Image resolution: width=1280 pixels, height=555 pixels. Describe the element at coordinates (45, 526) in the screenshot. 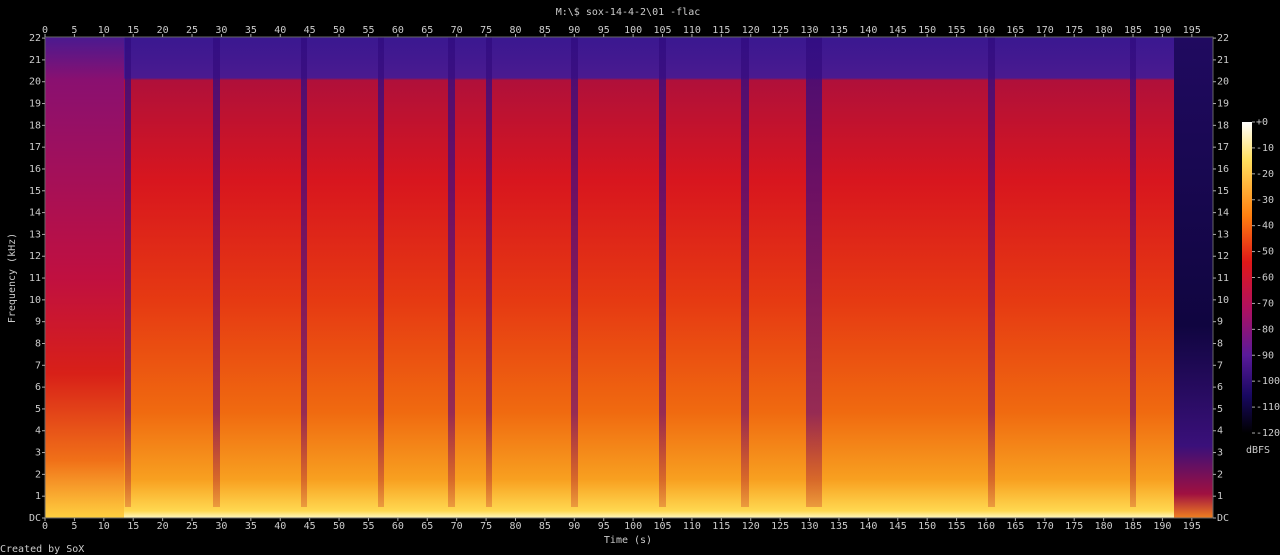

I see `x-tick-label: 0` at that location.